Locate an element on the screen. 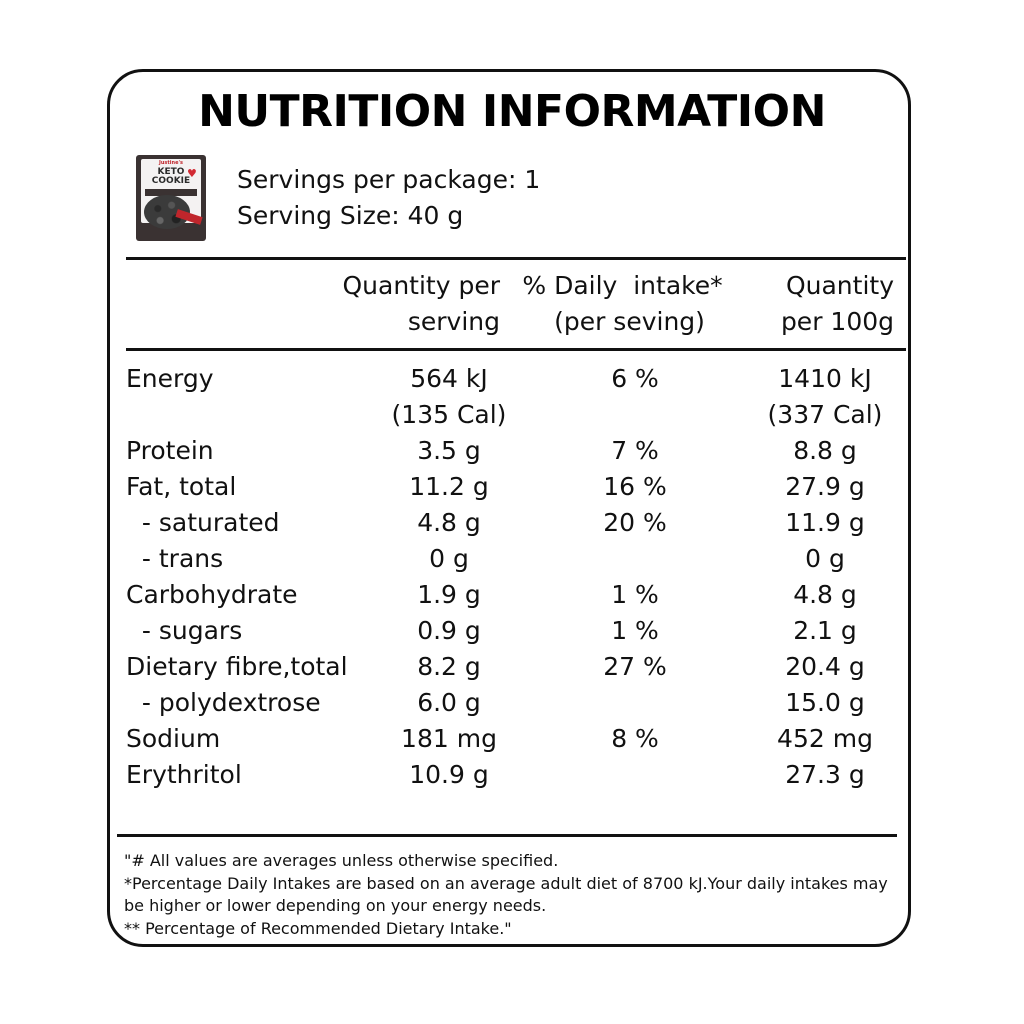 The width and height of the screenshot is (1024, 1024). per-serving-value: 564 kJ is located at coordinates (449, 378).